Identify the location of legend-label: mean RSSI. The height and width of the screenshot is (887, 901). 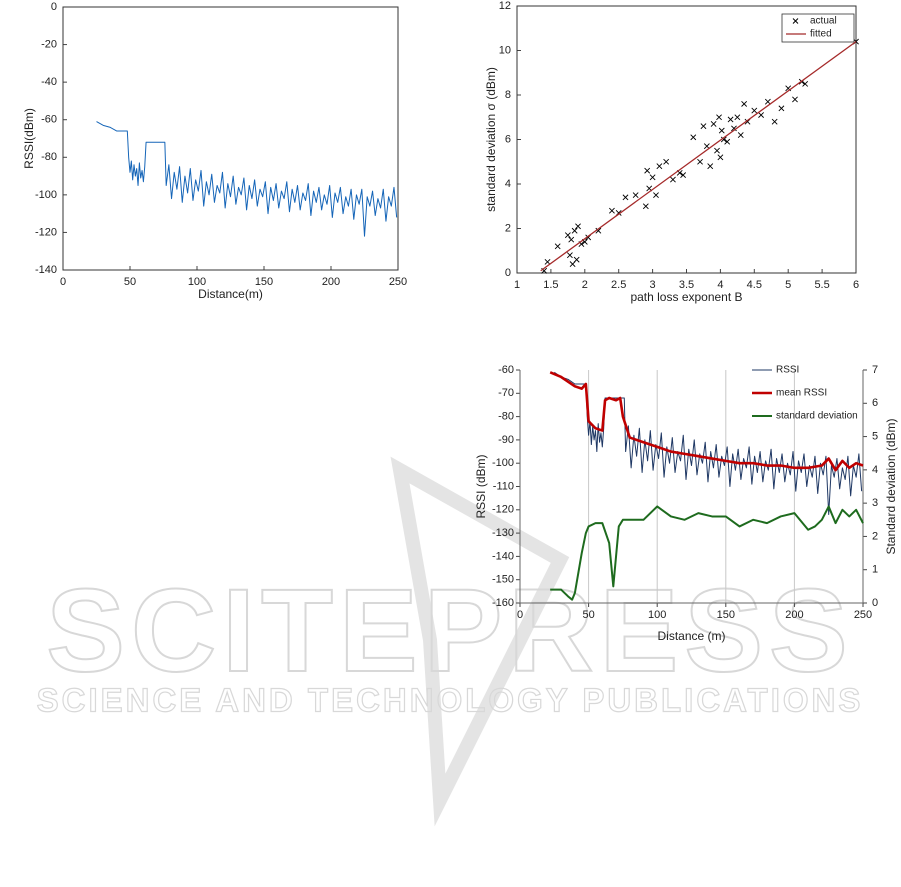
(801, 393).